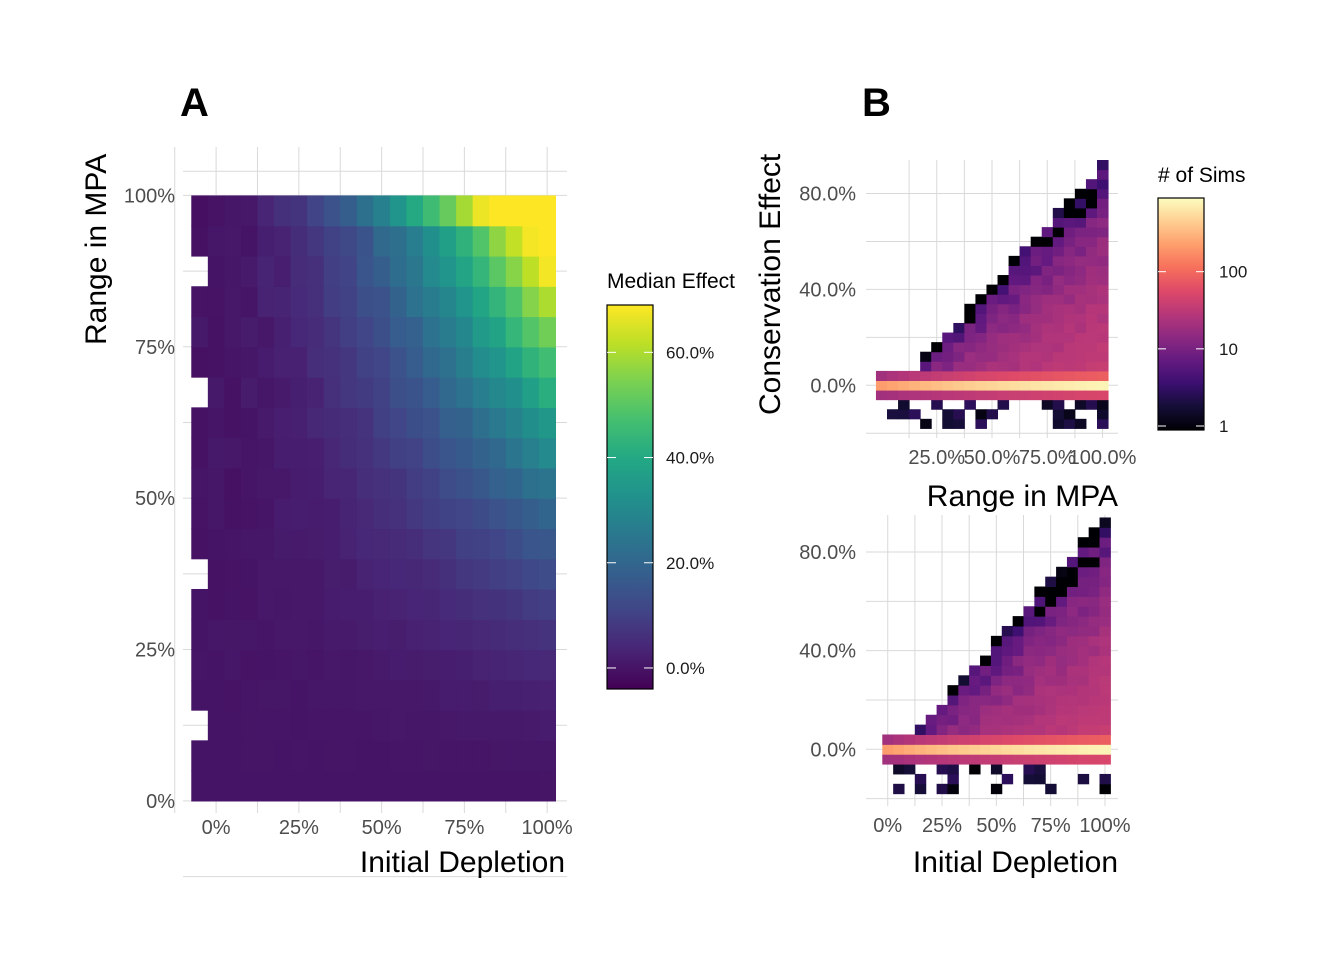 The width and height of the screenshot is (1344, 960). Describe the element at coordinates (155, 499) in the screenshot. I see `tick-label-y: 50%` at that location.